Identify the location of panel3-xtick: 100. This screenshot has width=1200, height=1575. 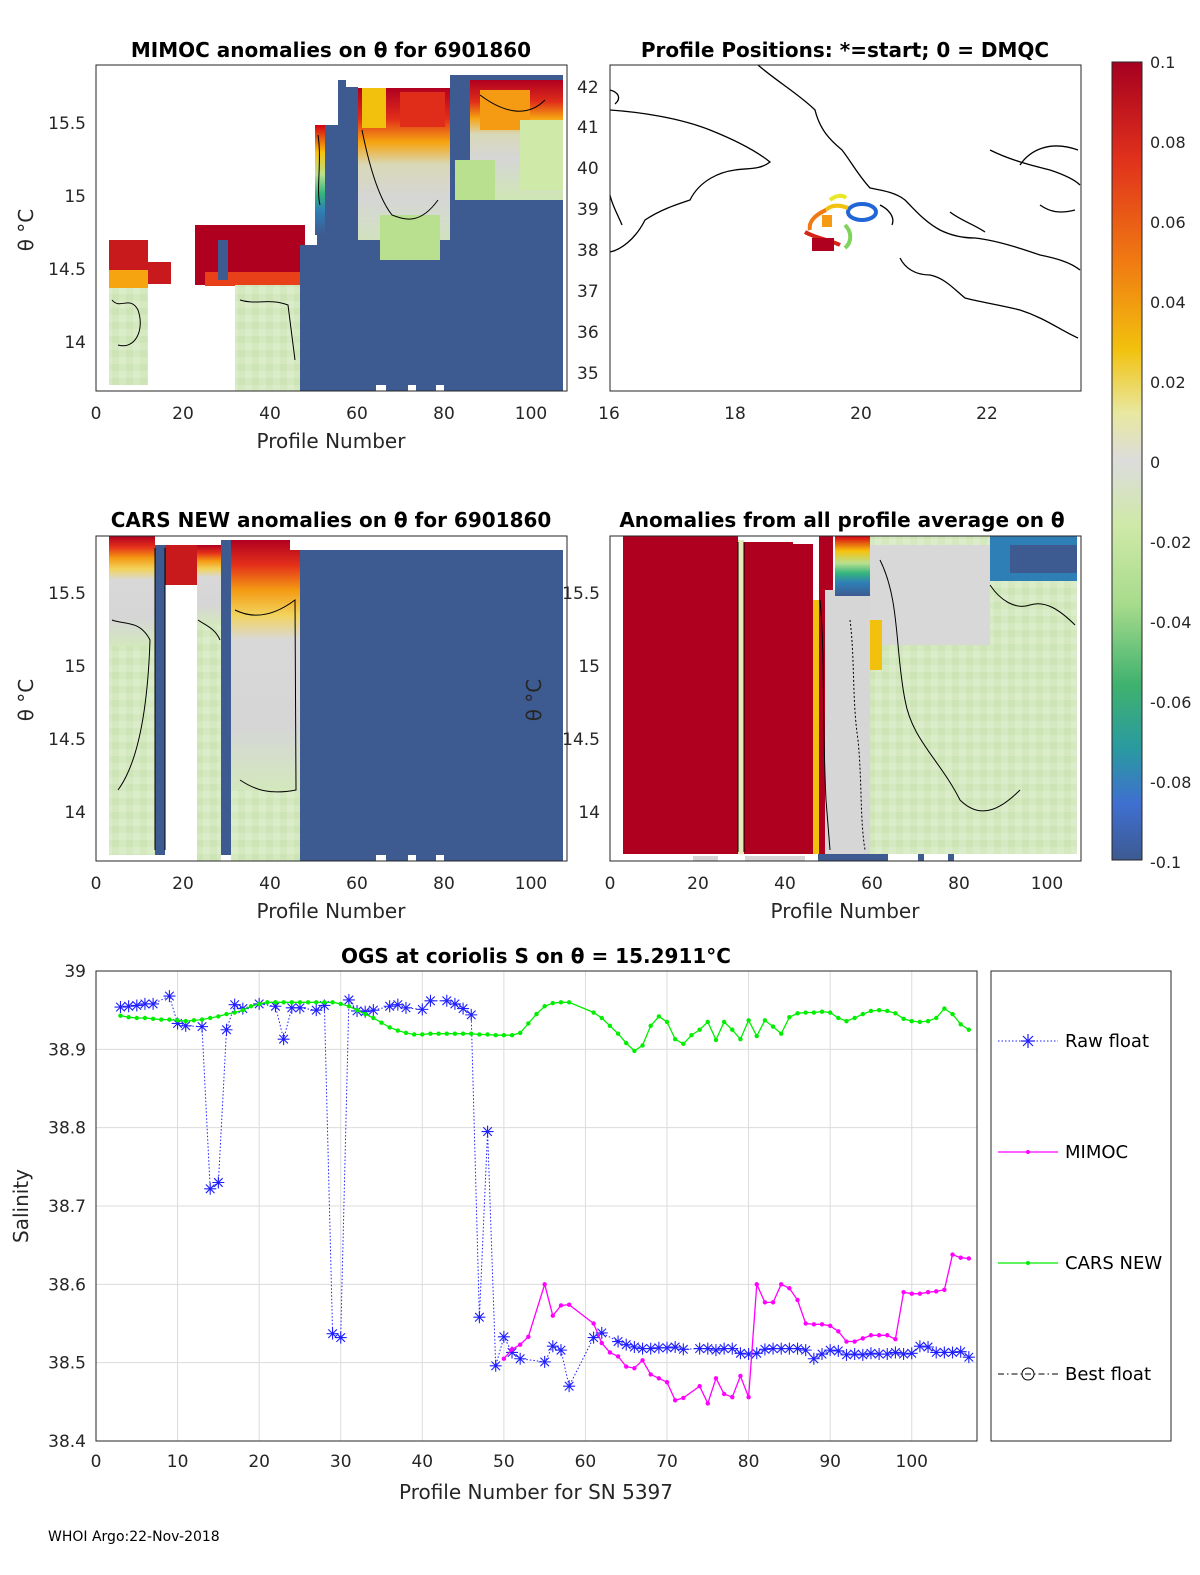
(531, 884).